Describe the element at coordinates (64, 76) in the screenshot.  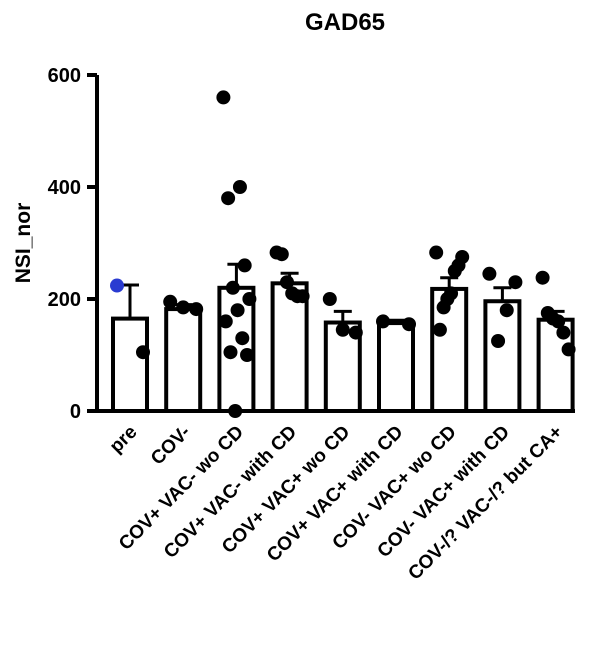
I see `y-tick-label: 600` at that location.